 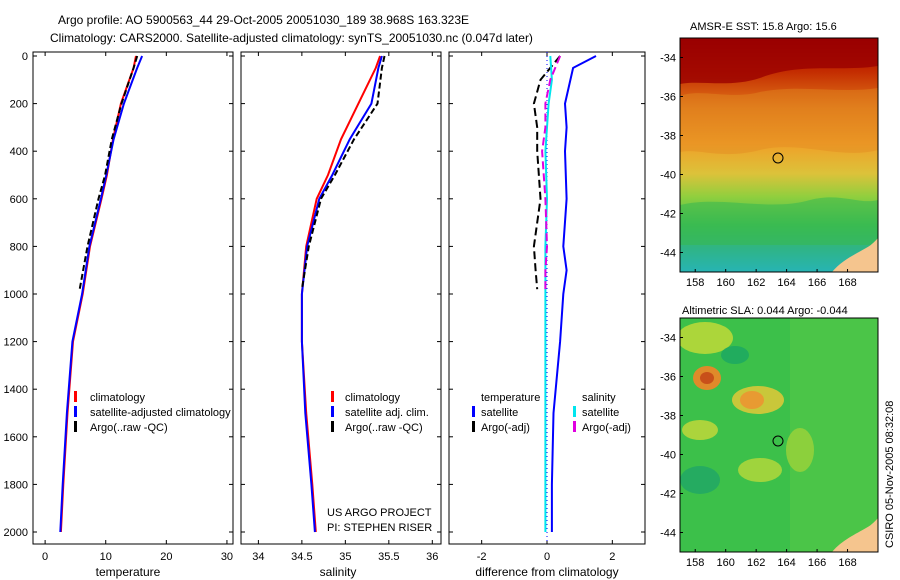 I want to click on y-tick-label: 1400, so click(x=16, y=390).